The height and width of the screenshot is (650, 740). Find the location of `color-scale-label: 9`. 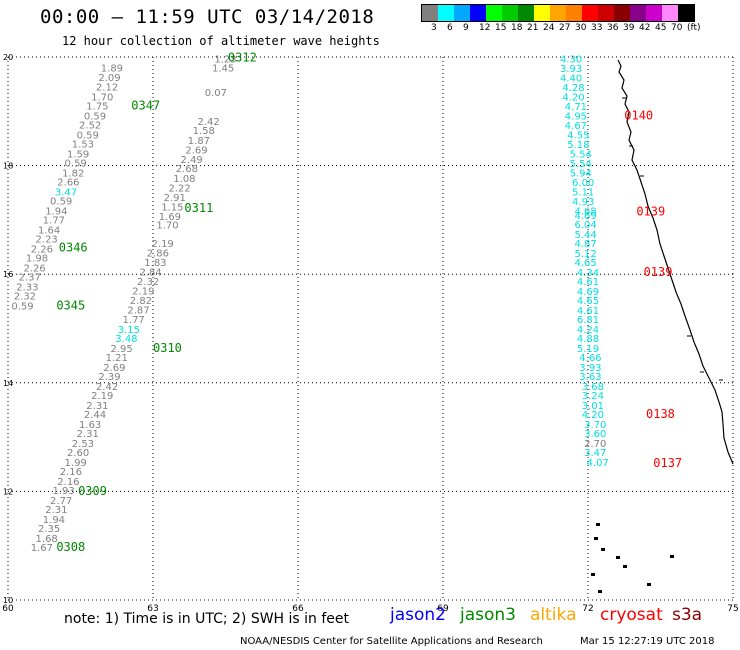

color-scale-label: 9 is located at coordinates (466, 28).